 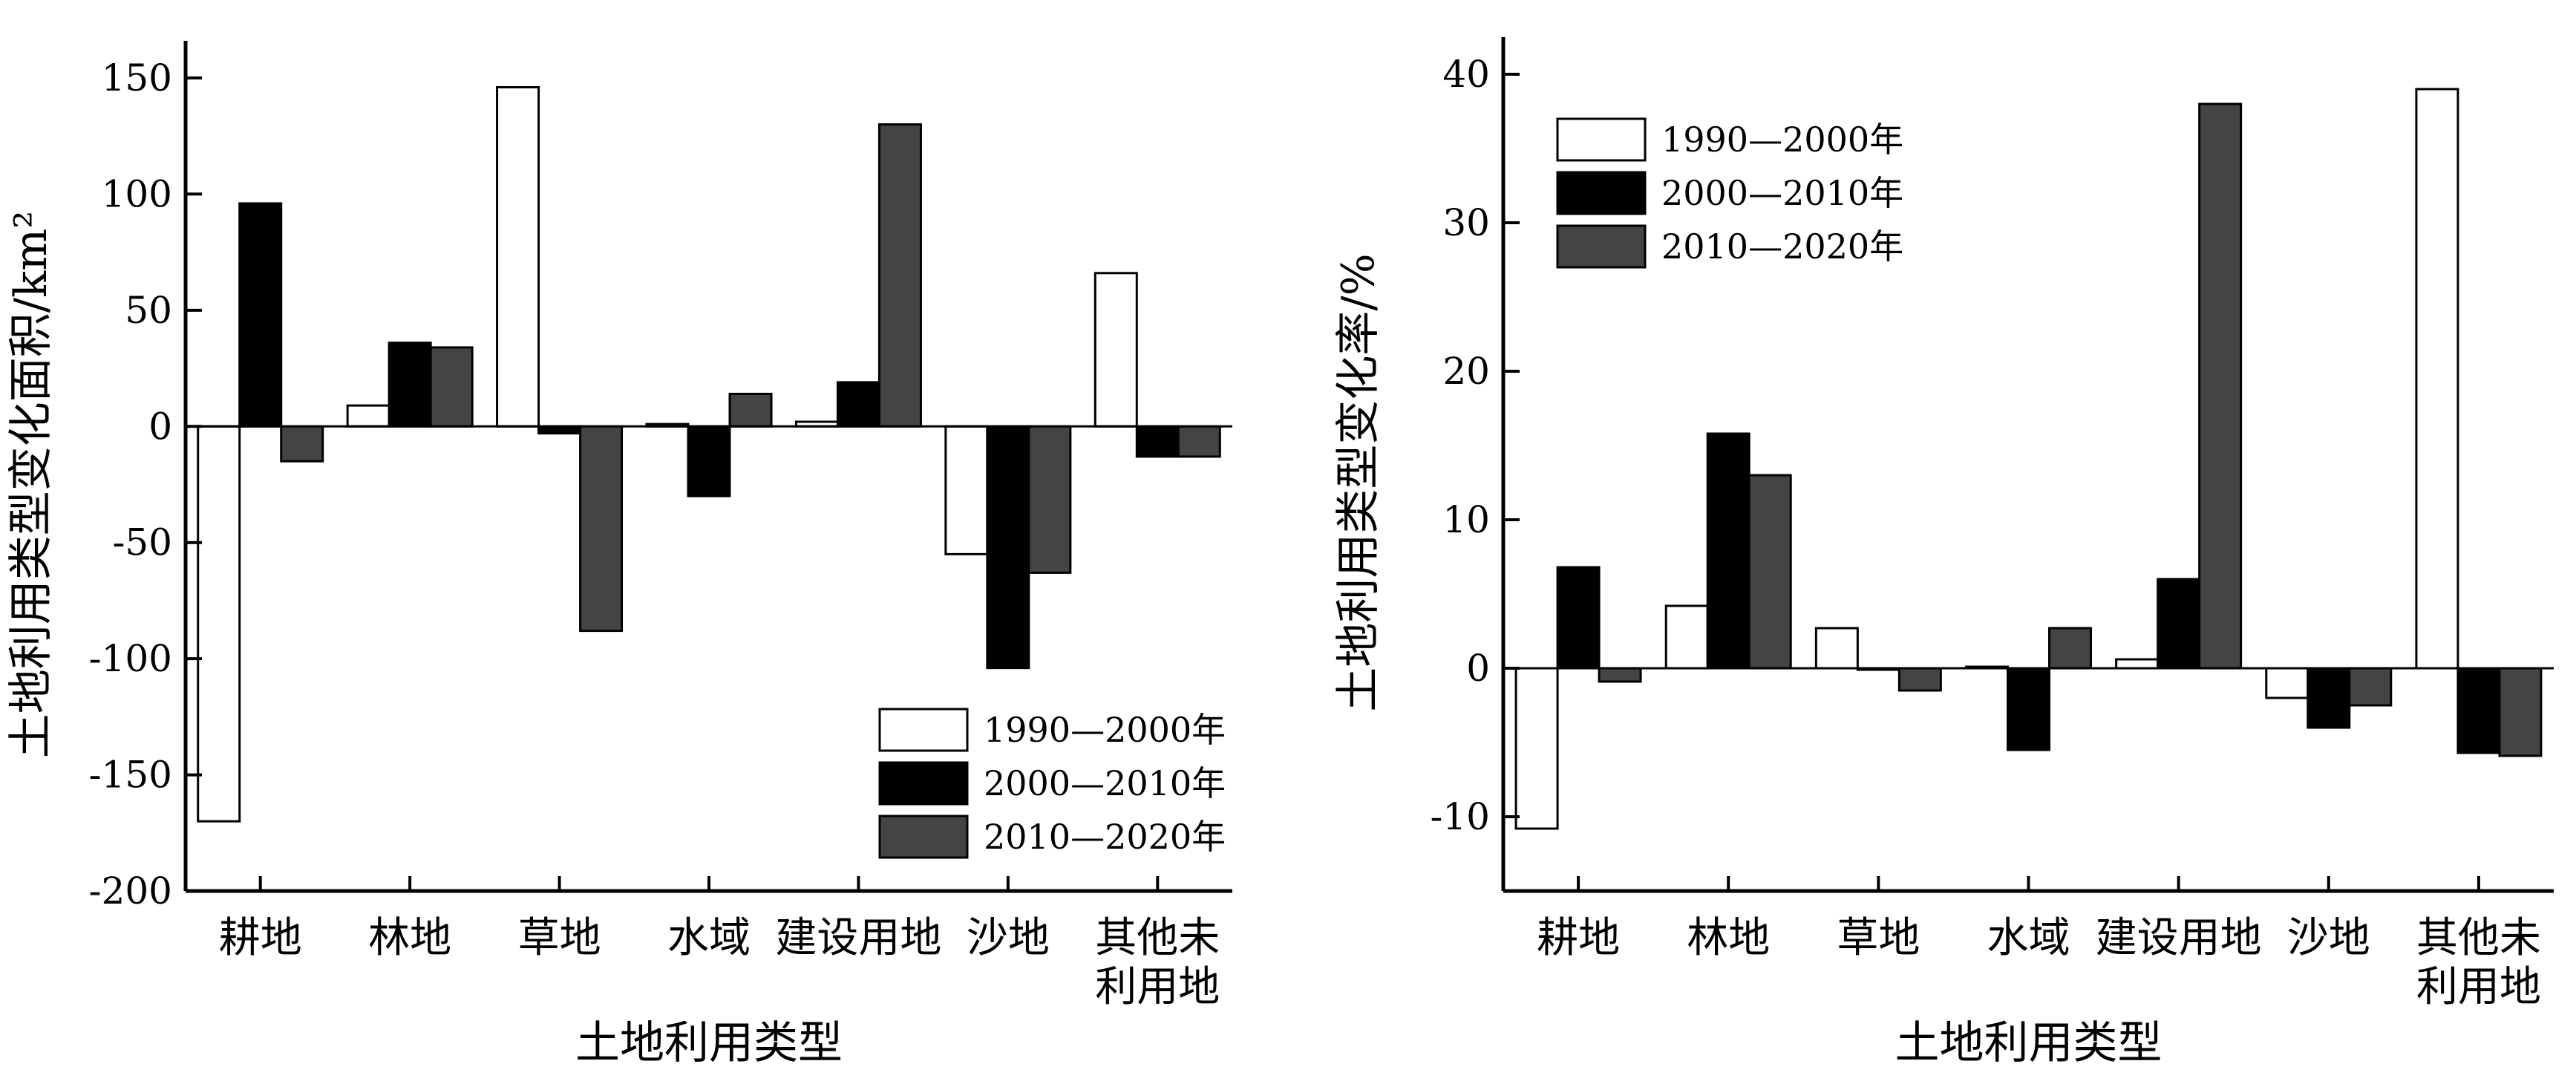 I want to click on bar-2-s3-c3, so click(x=1919, y=679).